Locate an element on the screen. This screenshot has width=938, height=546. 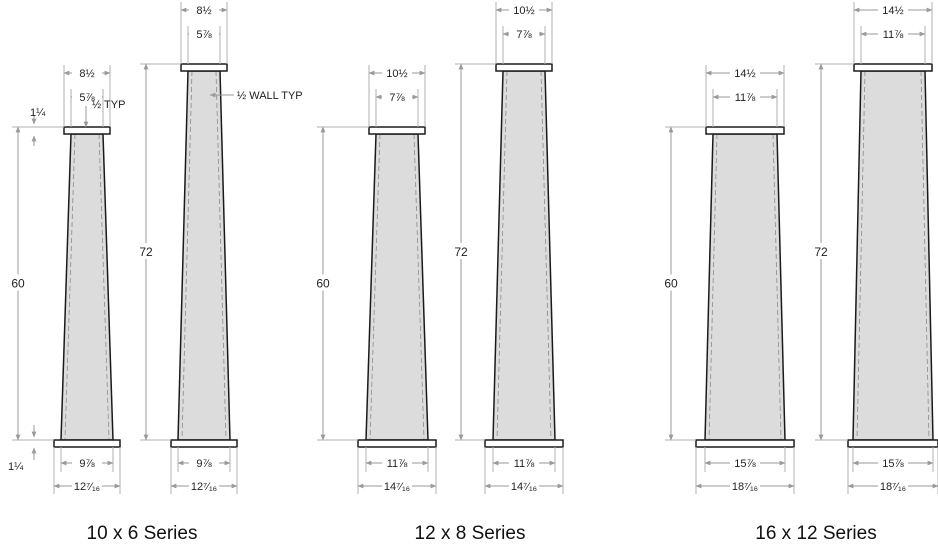
column-short: 8½ 5⅞ 9⅞ 12⁷⁄₁₆ 60 is located at coordinates (64, 279).